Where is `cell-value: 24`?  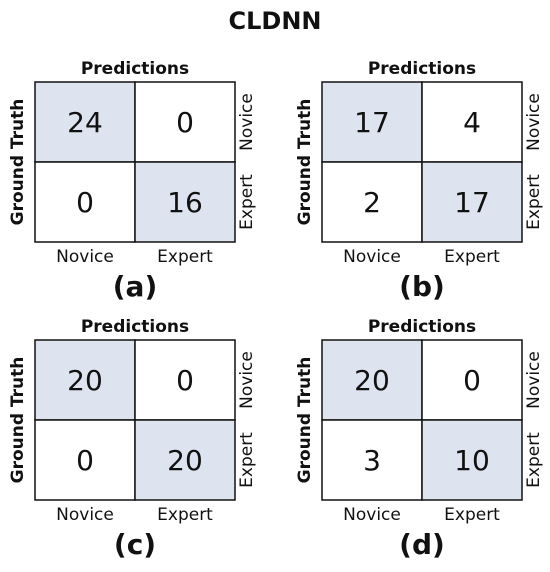
cell-value: 24 is located at coordinates (85, 122).